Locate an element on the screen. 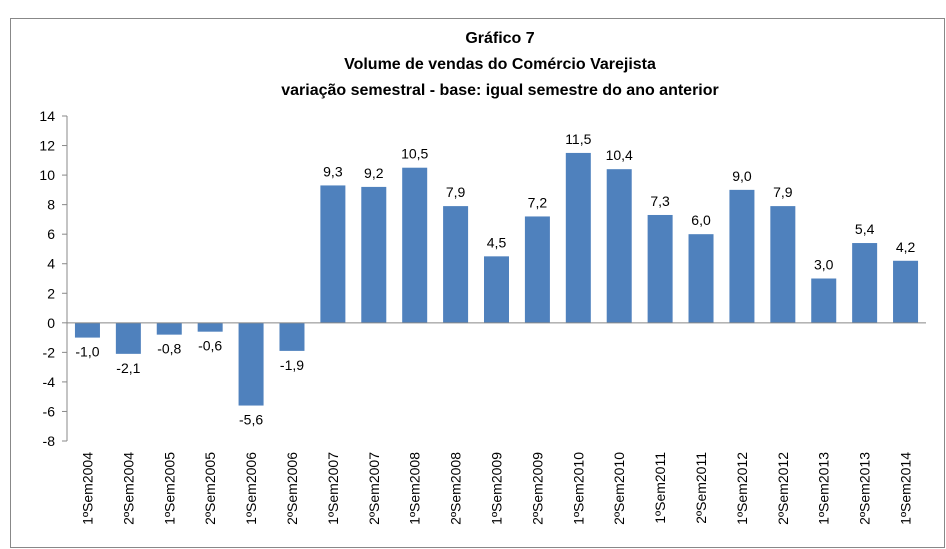 This screenshot has height=549, width=946. x-tick-label: 1ºSem2007 is located at coordinates (333, 488).